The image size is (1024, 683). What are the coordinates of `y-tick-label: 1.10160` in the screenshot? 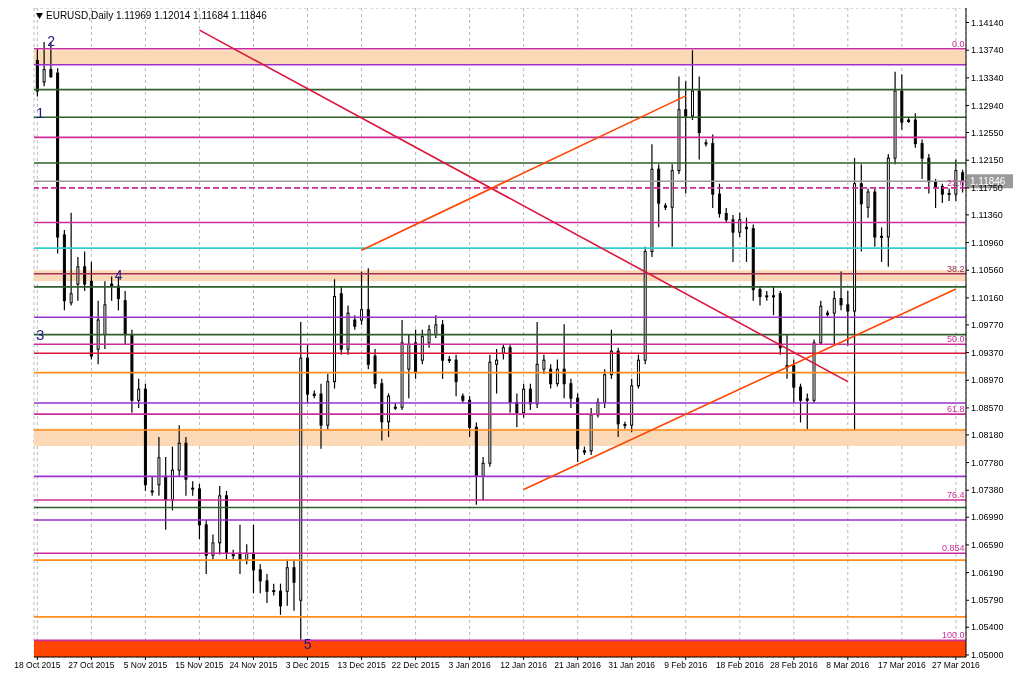 It's located at (987, 298).